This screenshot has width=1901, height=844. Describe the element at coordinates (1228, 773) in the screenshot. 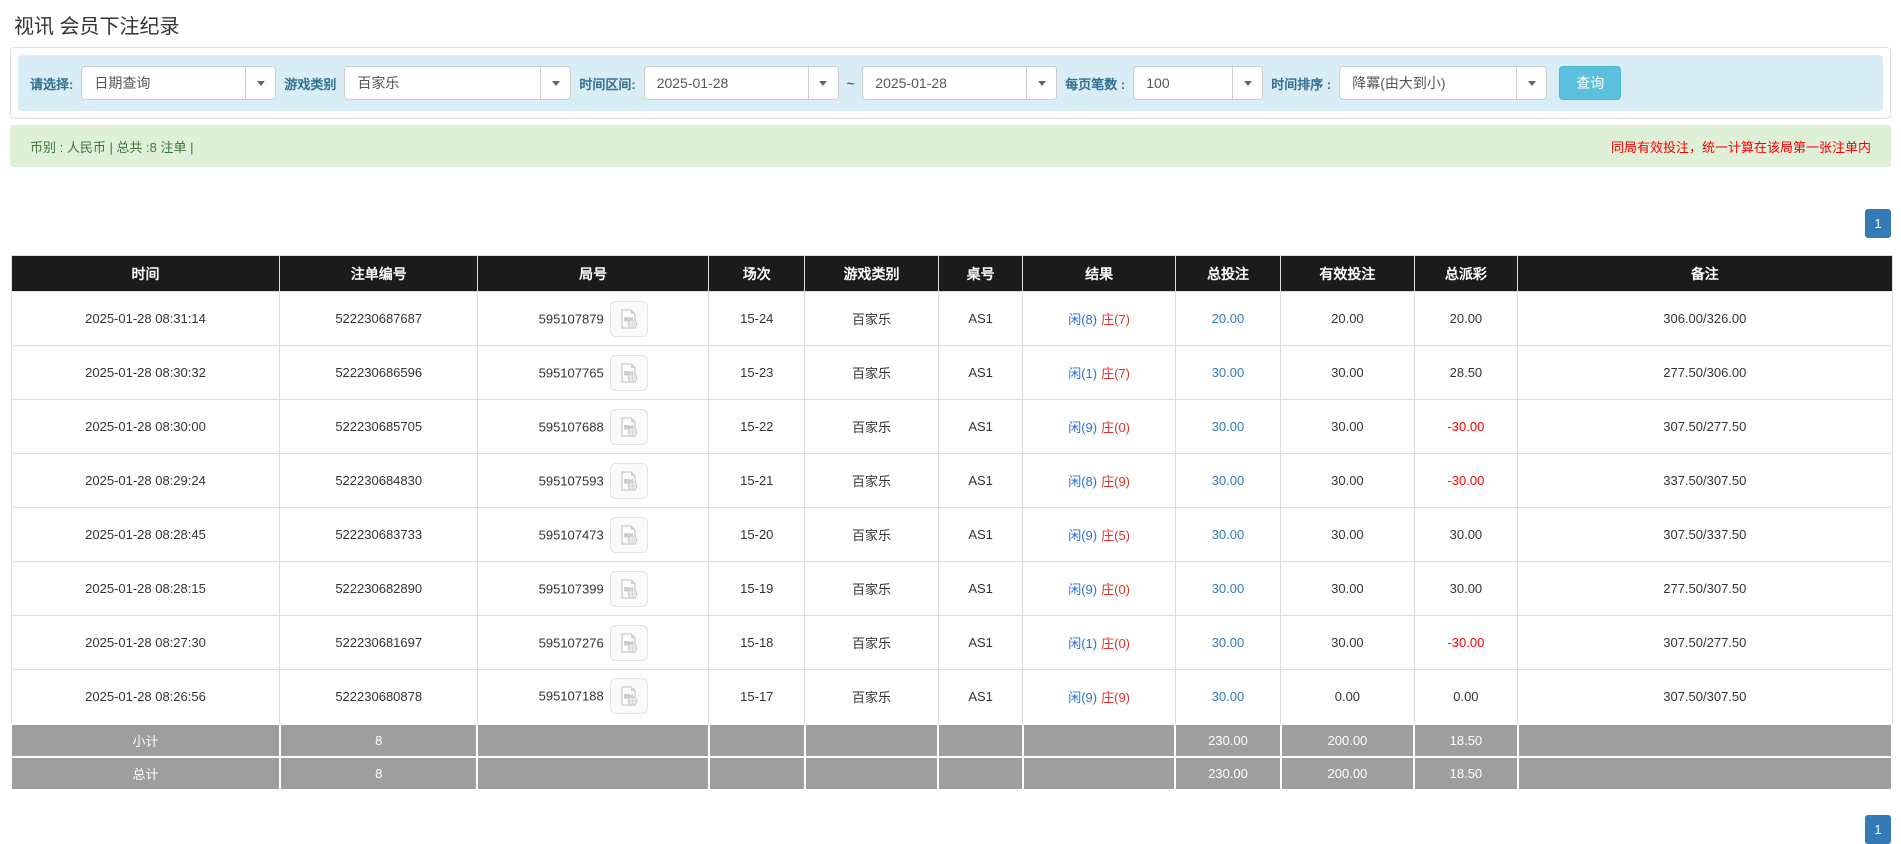

I see `total-total-bet: 230.00` at that location.